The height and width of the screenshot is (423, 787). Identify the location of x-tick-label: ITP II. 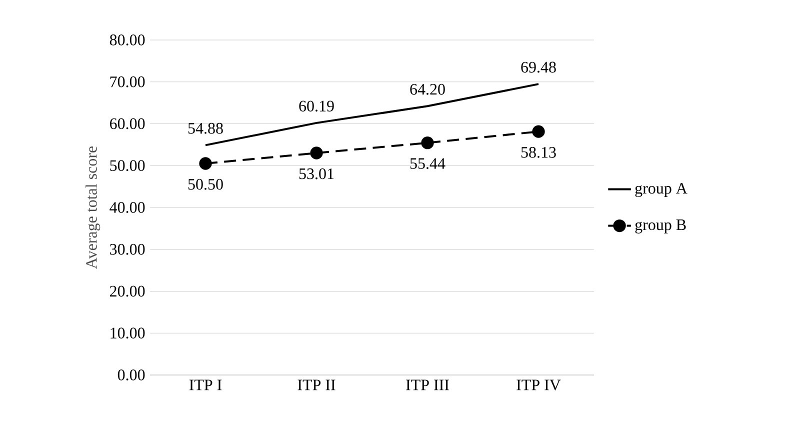
(317, 385).